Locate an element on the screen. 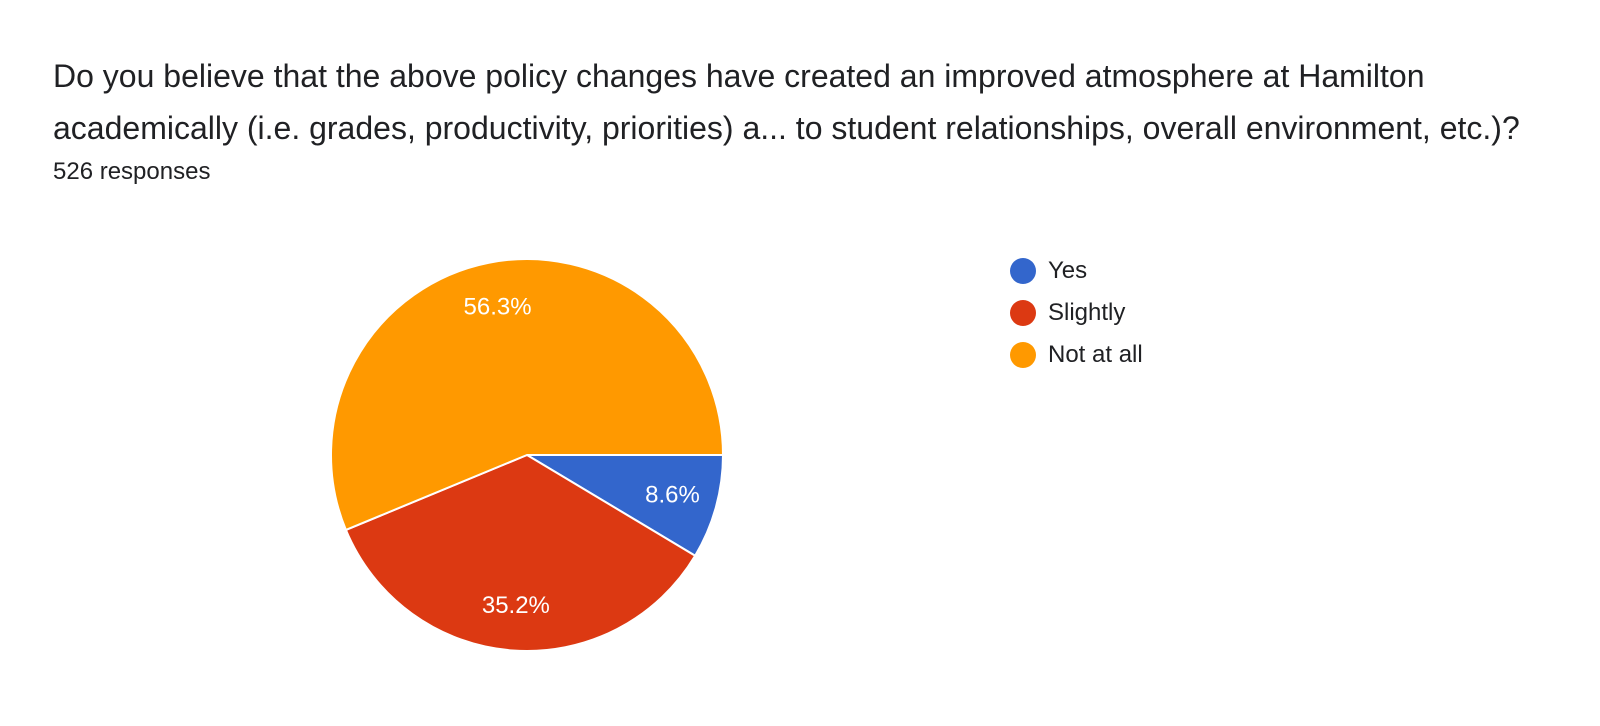  legend-swatch-not-at-all is located at coordinates (1023, 355).